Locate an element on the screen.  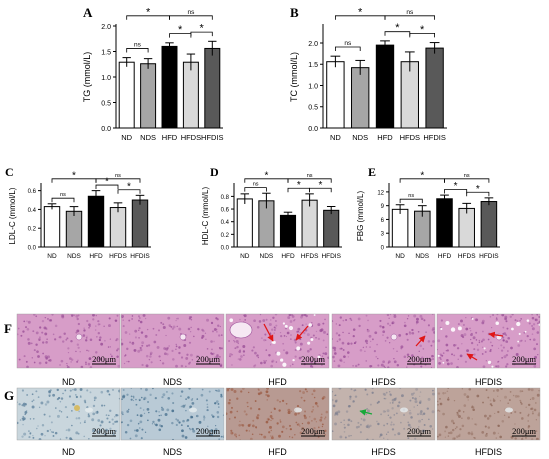
micrograph-f-nd: 200μm is located at coordinates (68, 341).